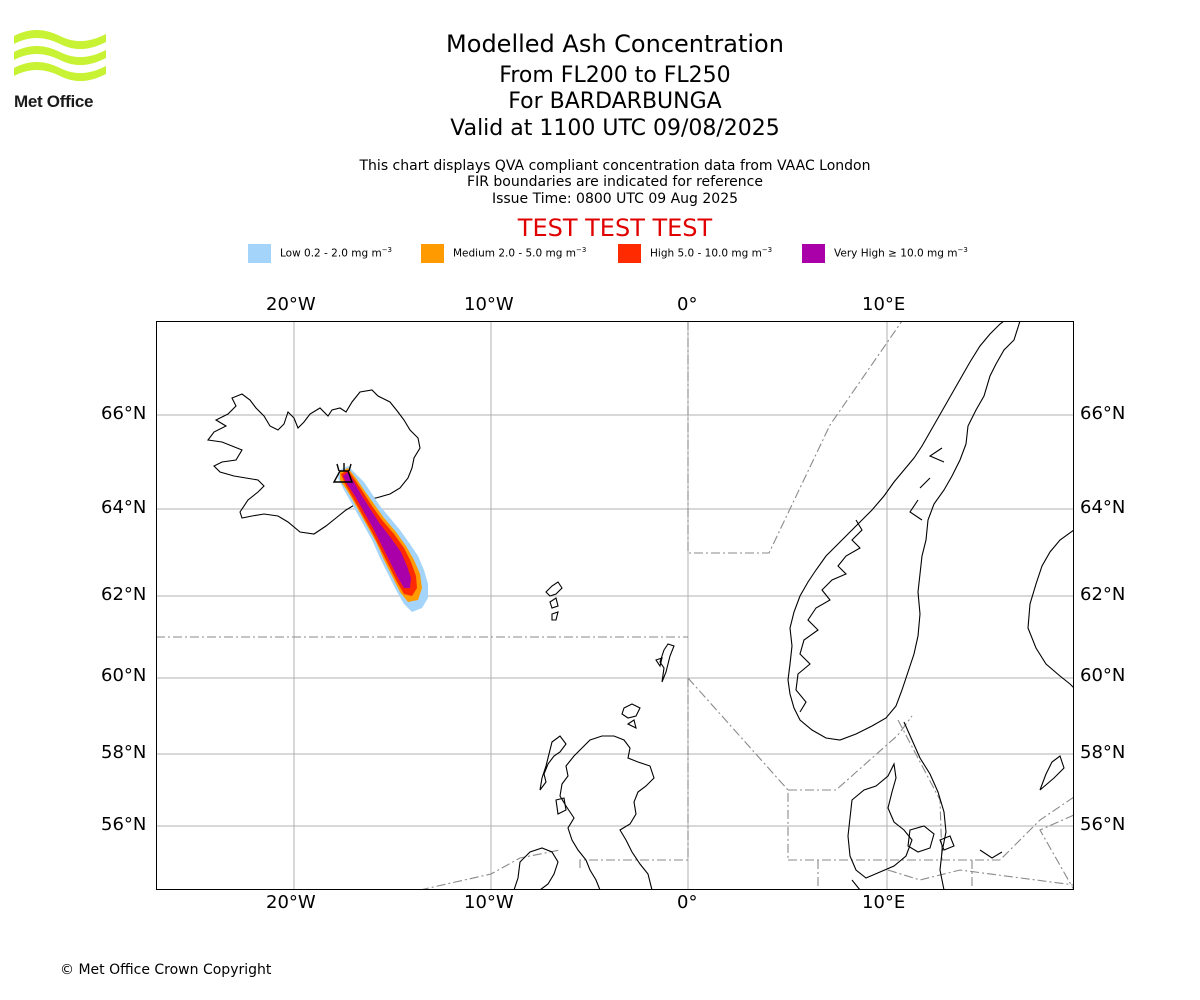 Image resolution: width=1200 pixels, height=1000 pixels. Describe the element at coordinates (1103, 507) in the screenshot. I see `lat-tick-right-64n: 64°N` at that location.